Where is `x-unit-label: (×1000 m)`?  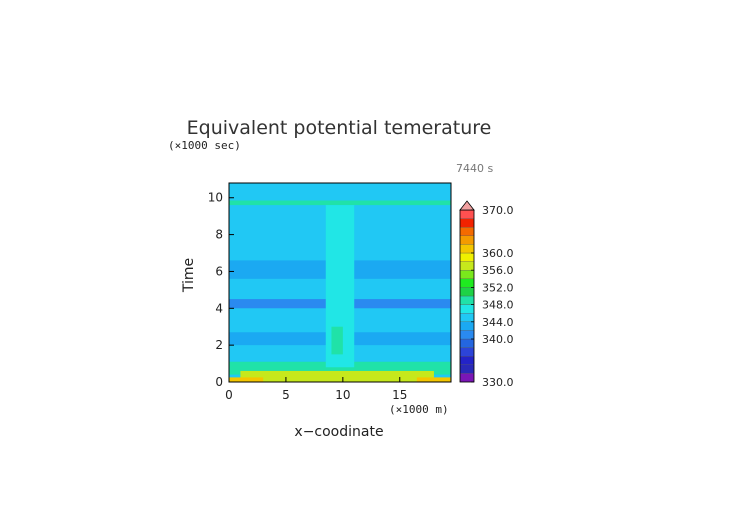
x-unit-label: (×1000 m) is located at coordinates (419, 409).